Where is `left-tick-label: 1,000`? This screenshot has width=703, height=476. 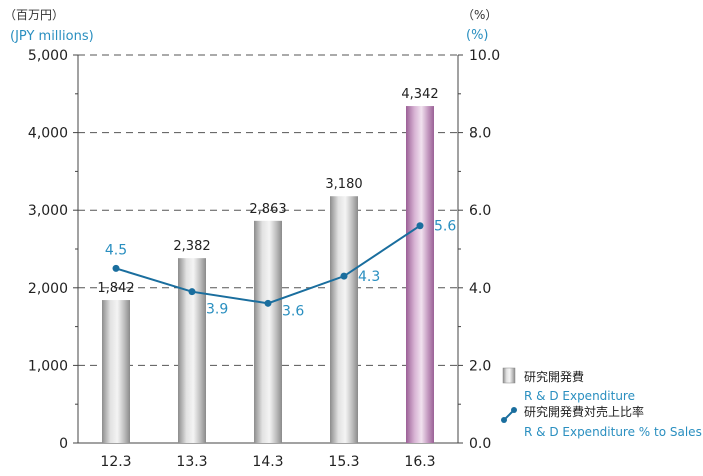
left-tick-label: 1,000 is located at coordinates (48, 366).